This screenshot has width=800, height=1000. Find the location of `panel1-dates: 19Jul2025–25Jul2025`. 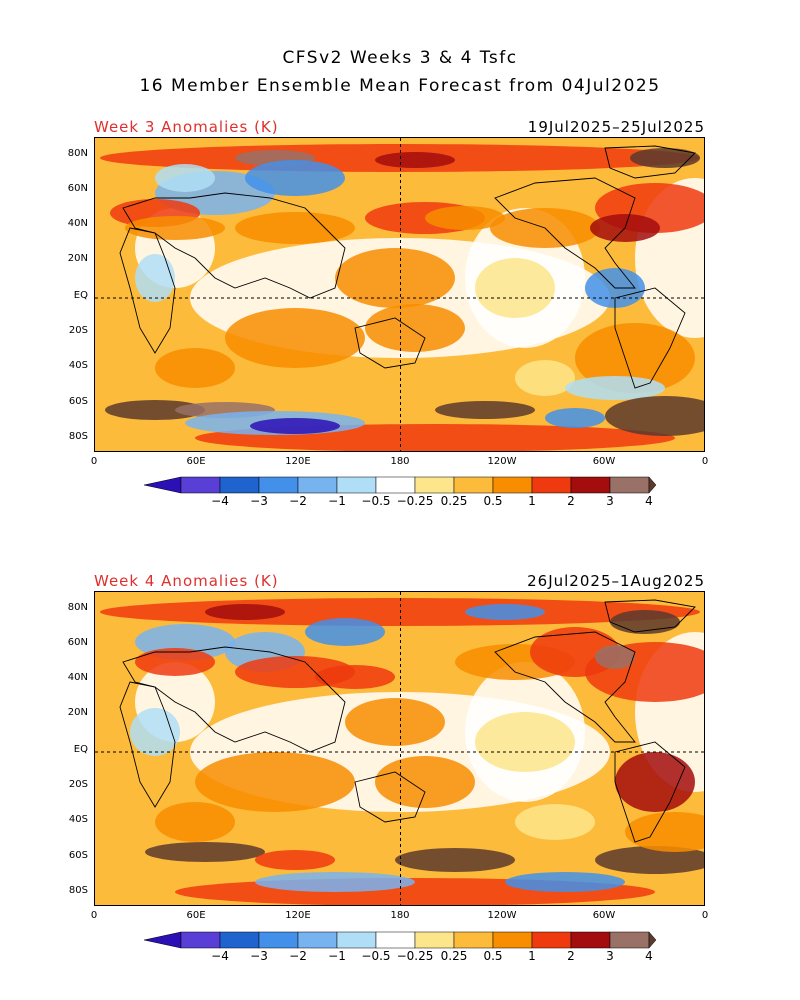

panel1-dates: 19Jul2025–25Jul2025 is located at coordinates (616, 127).